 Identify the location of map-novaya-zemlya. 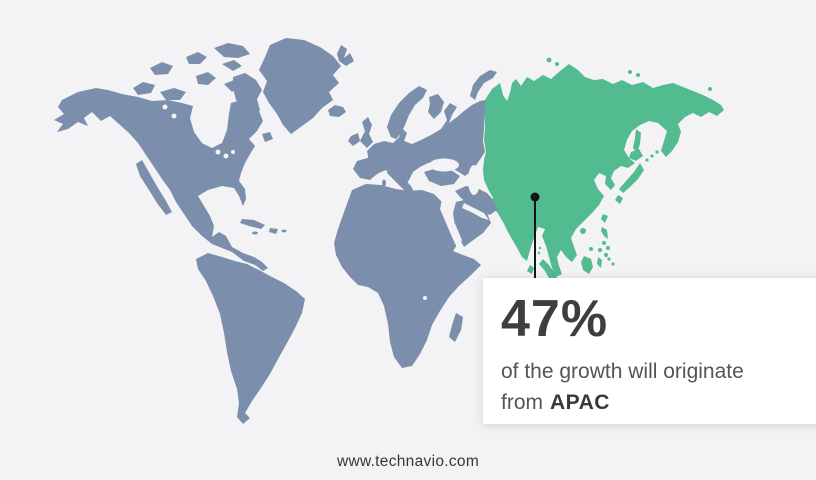
(483, 85).